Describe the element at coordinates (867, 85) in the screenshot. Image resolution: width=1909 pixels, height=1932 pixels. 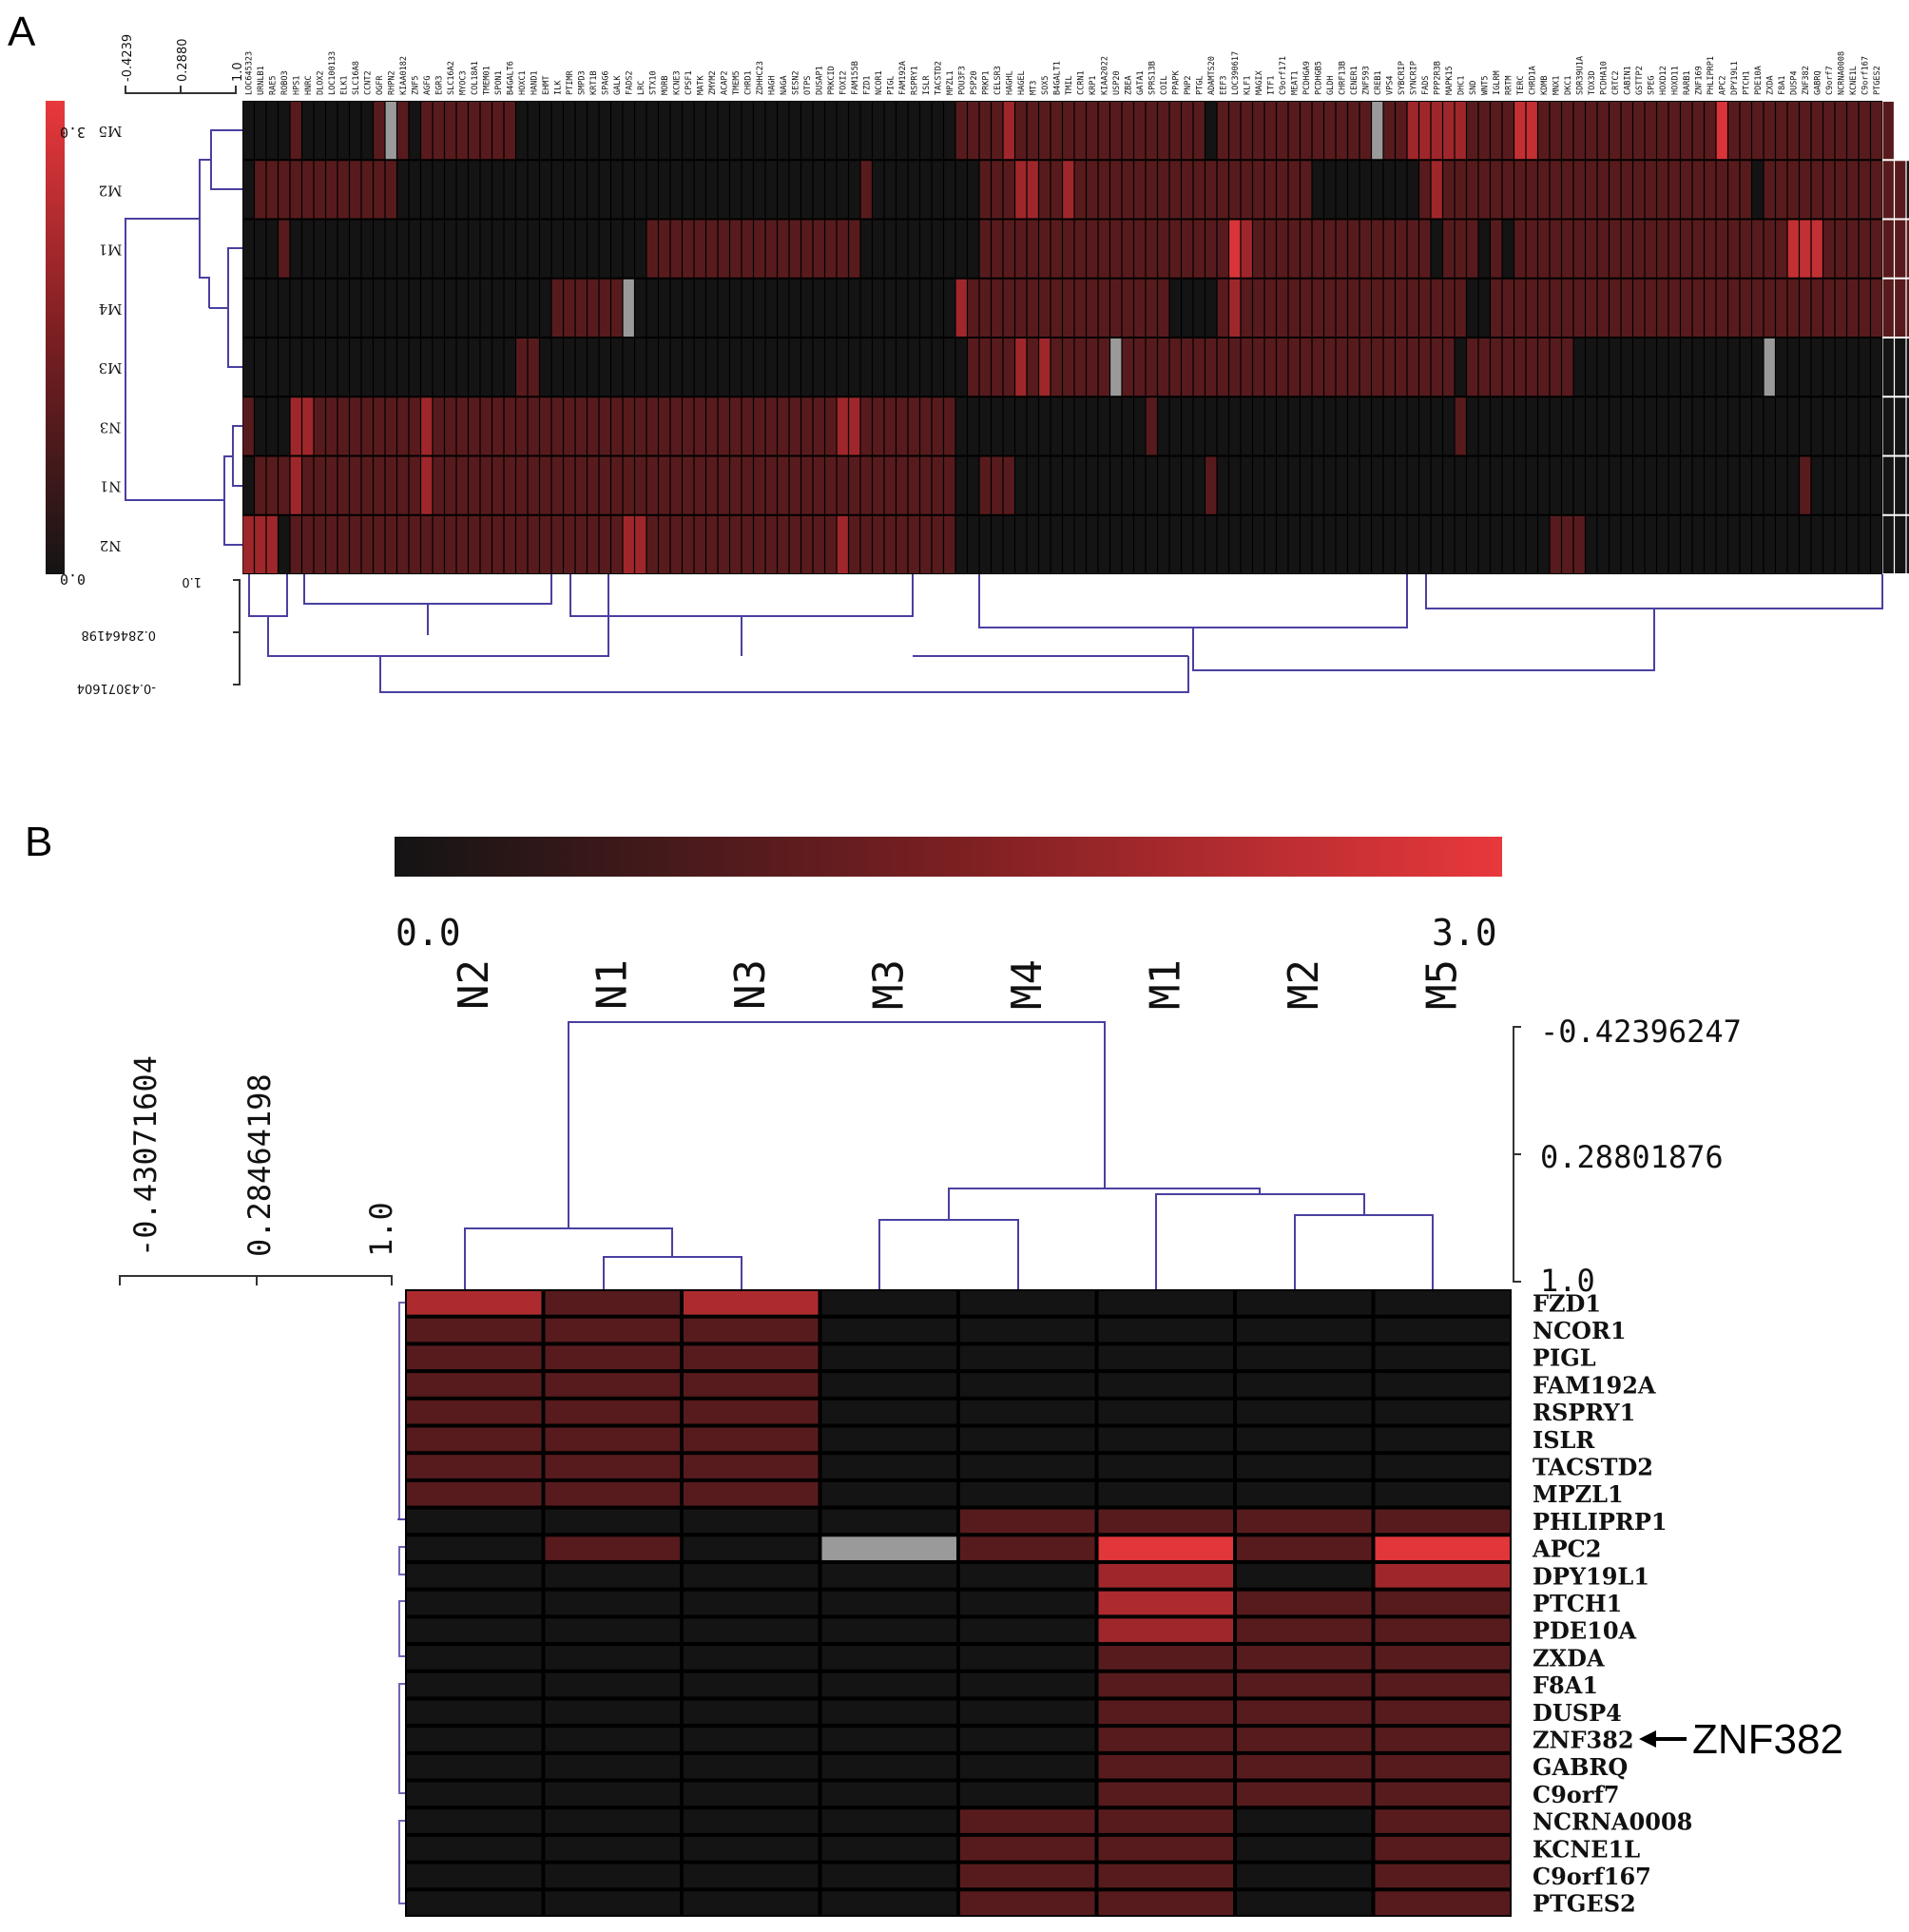
I see `panel-a-column-label: FZD1` at that location.